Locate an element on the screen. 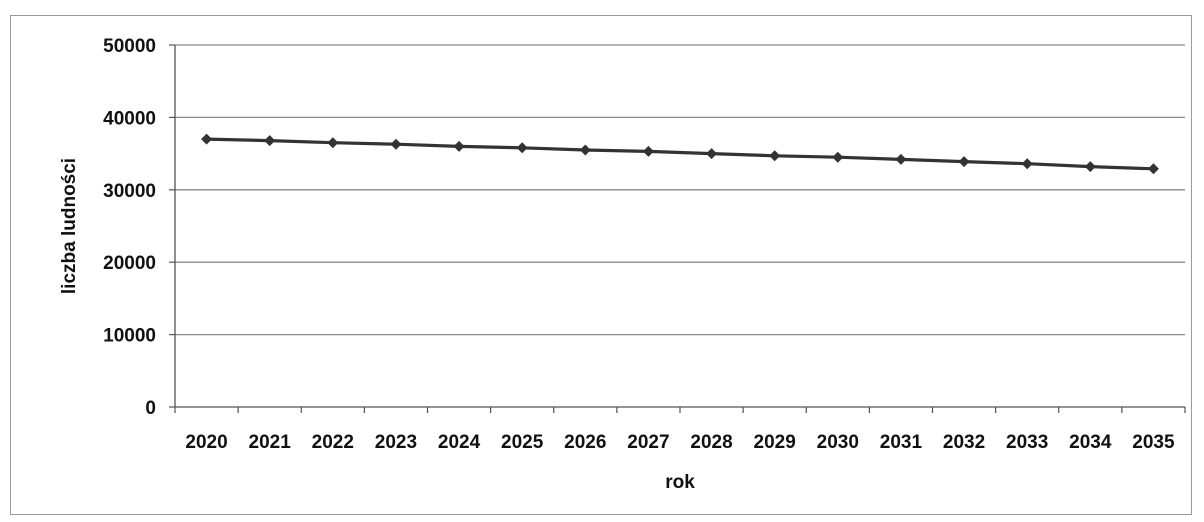  y-tick-label-30000: 30000 is located at coordinates (129, 191).